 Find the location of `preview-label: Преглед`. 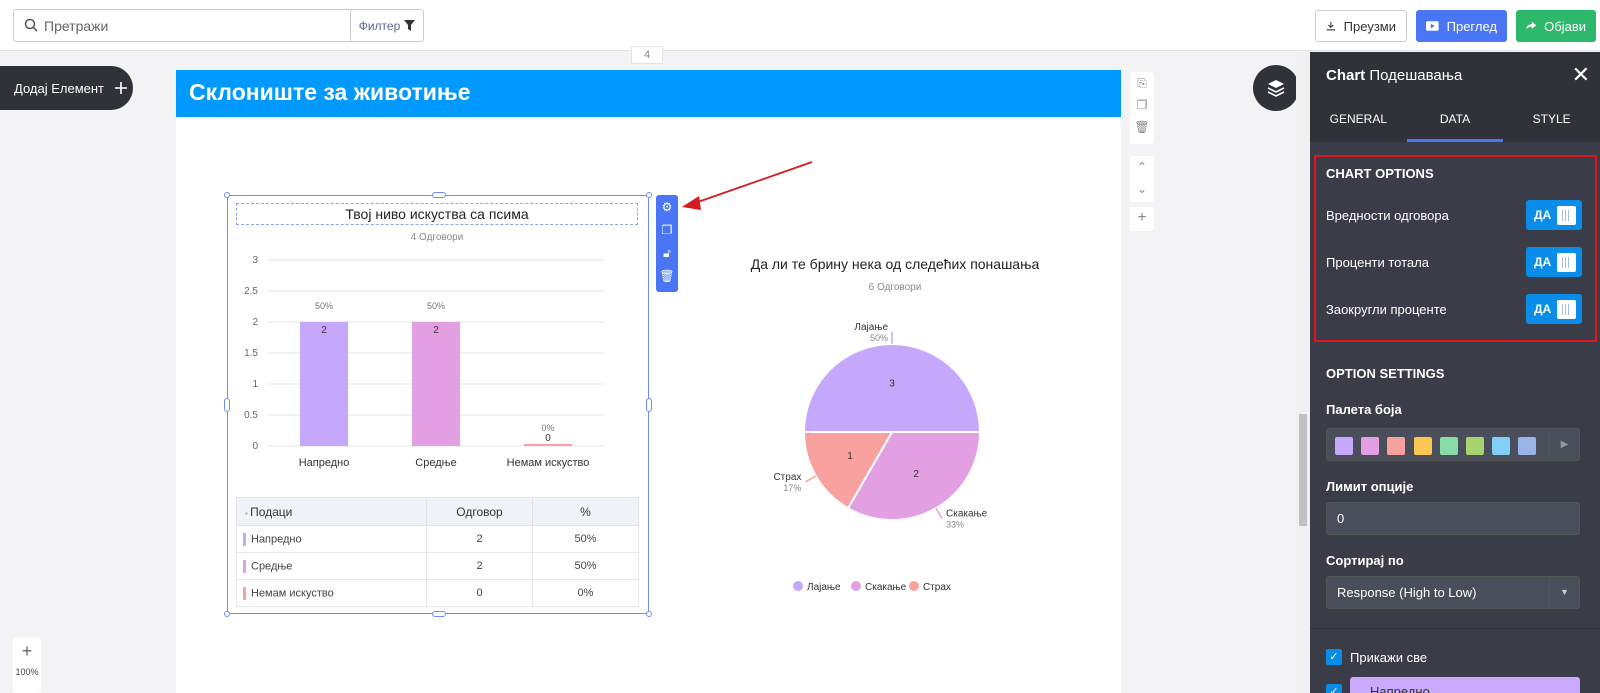

preview-label: Преглед is located at coordinates (1471, 26).